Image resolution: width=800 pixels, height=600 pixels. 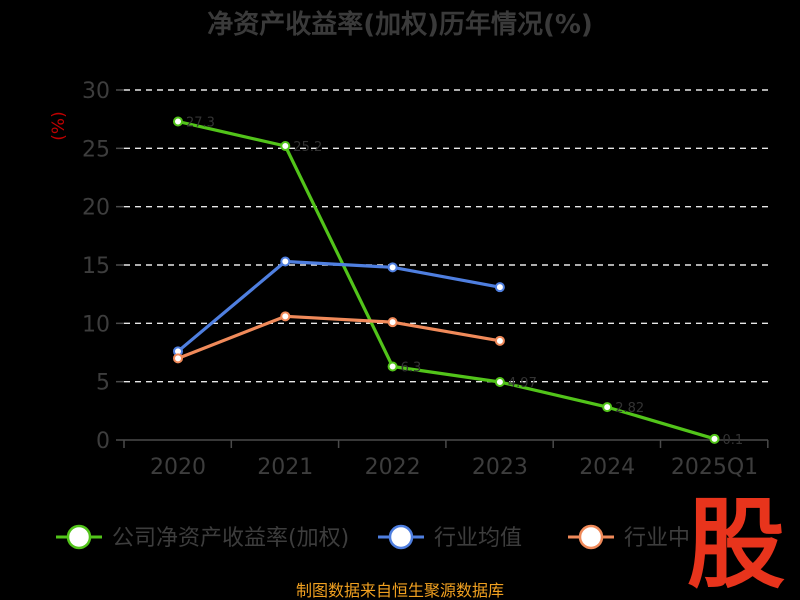 What do you see at coordinates (200, 123) in the screenshot?
I see `data-label: 27.3` at bounding box center [200, 123].